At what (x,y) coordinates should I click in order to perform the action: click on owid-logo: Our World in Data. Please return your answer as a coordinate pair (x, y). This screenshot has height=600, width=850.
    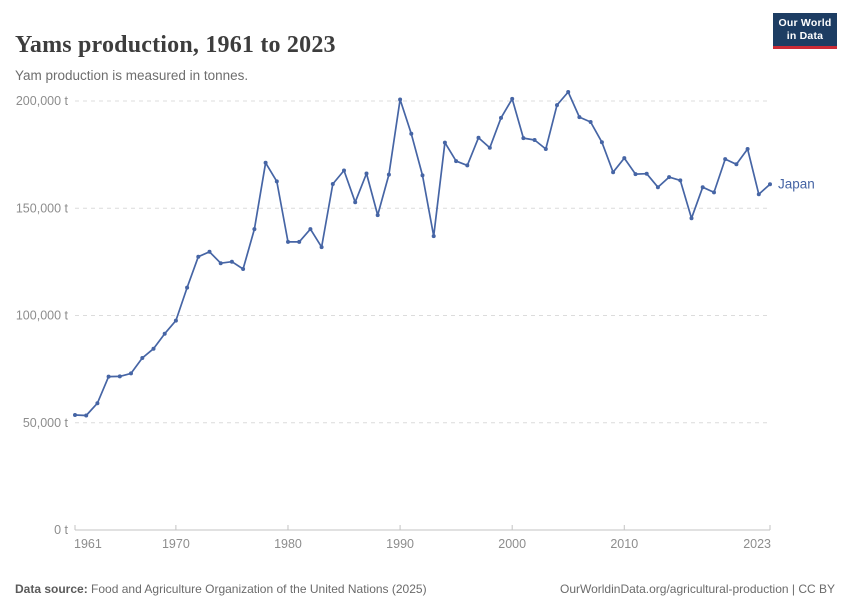
    Looking at the image, I should click on (805, 31).